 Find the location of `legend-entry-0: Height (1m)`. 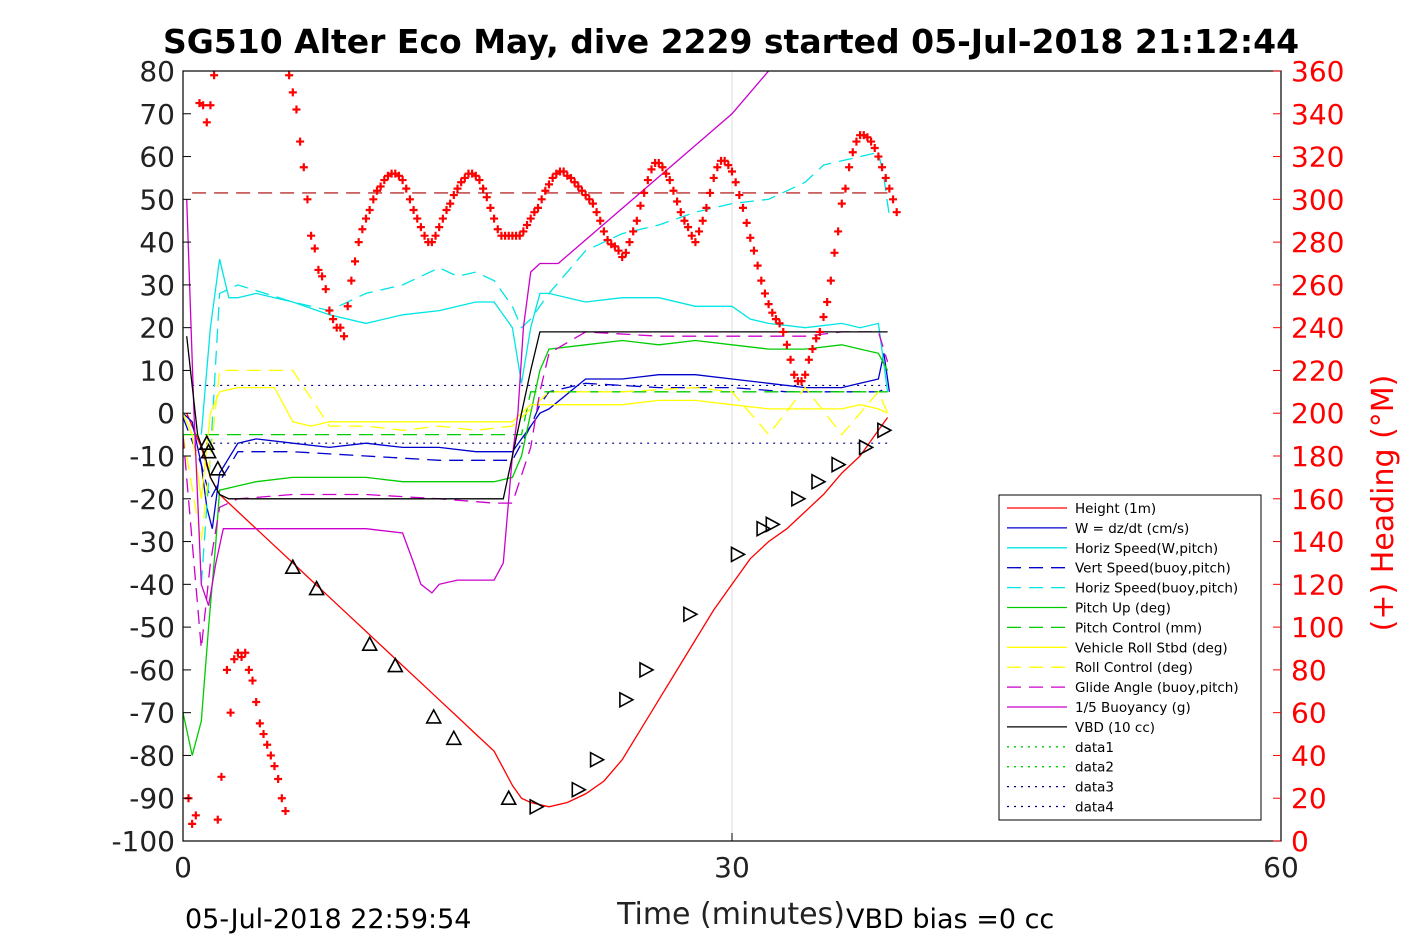

legend-entry-0: Height (1m) is located at coordinates (1115, 509).